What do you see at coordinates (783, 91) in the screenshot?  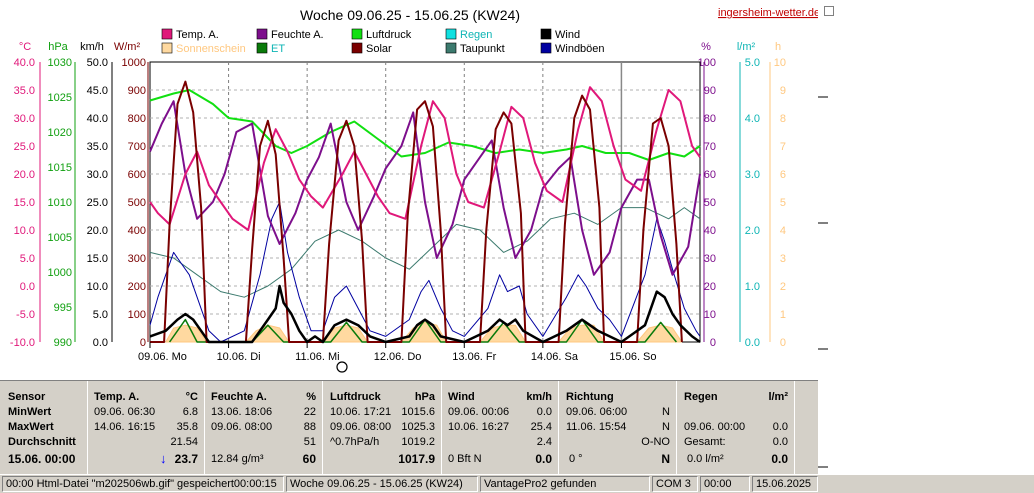 I see `axis-tick-label: 9` at bounding box center [783, 91].